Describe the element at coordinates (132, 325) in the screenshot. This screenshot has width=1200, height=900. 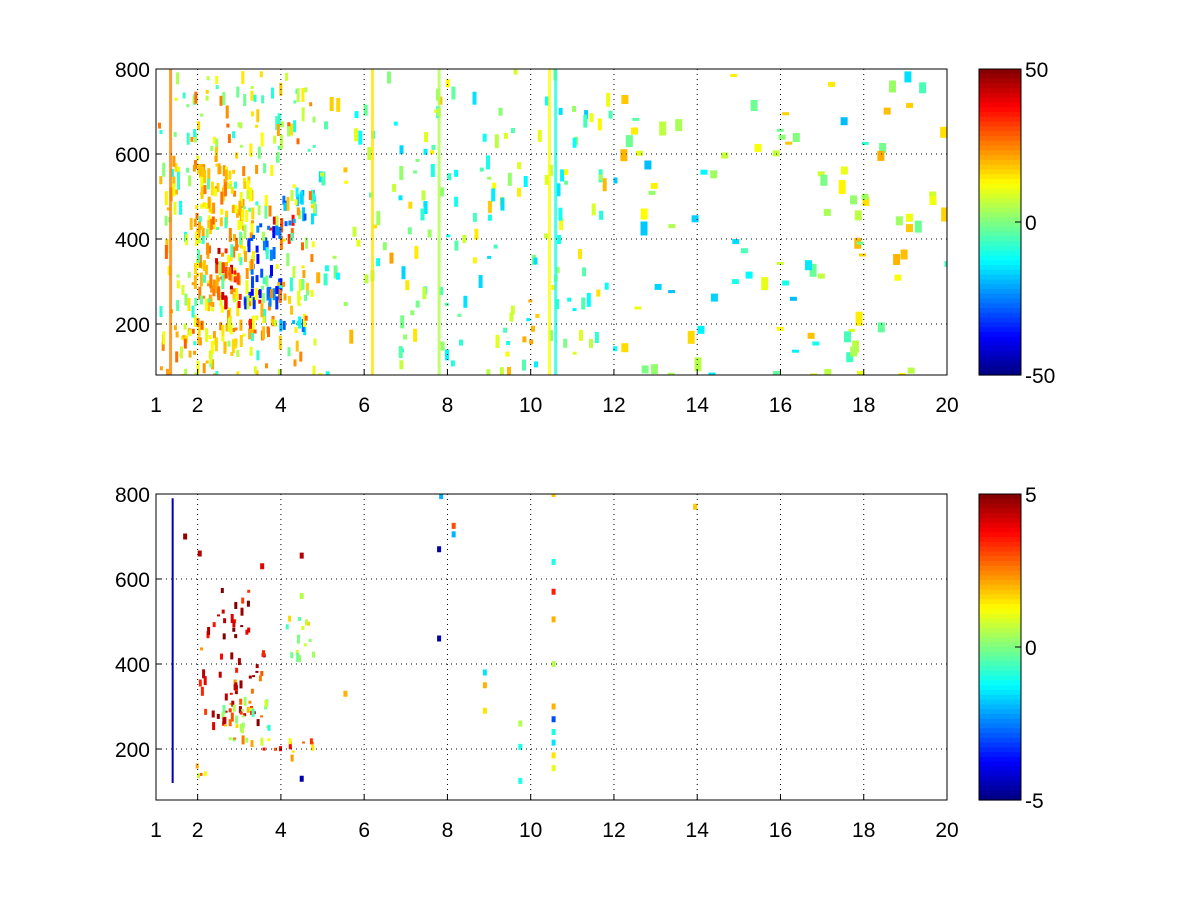
I see `y-tick-label: 200` at that location.